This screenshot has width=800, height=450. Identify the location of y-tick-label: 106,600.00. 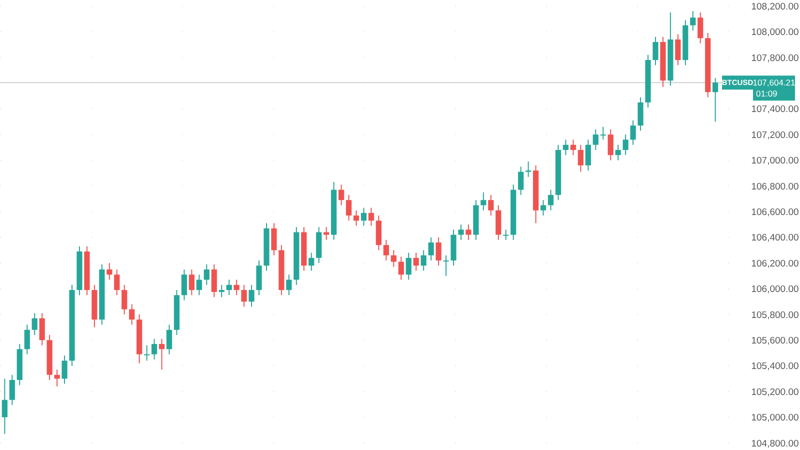
(775, 212).